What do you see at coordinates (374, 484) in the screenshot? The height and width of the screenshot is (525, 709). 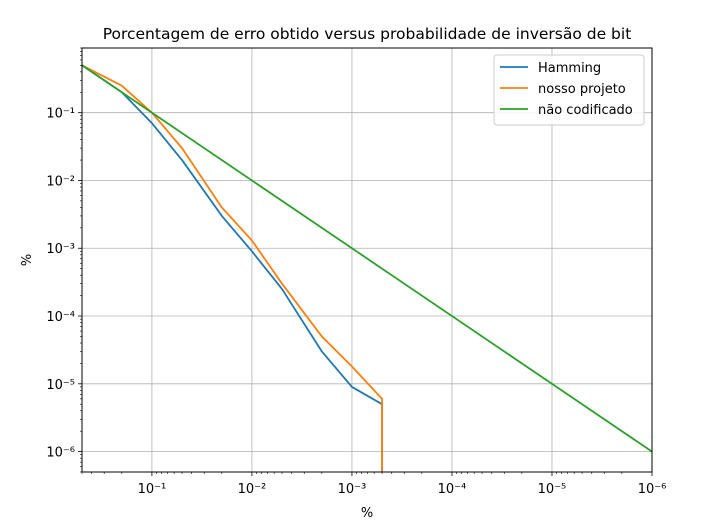 I see `x-axis: 10⁻¹ 10⁻² 10⁻³ 10⁻⁴ 10⁻⁵ 10⁻⁶` at bounding box center [374, 484].